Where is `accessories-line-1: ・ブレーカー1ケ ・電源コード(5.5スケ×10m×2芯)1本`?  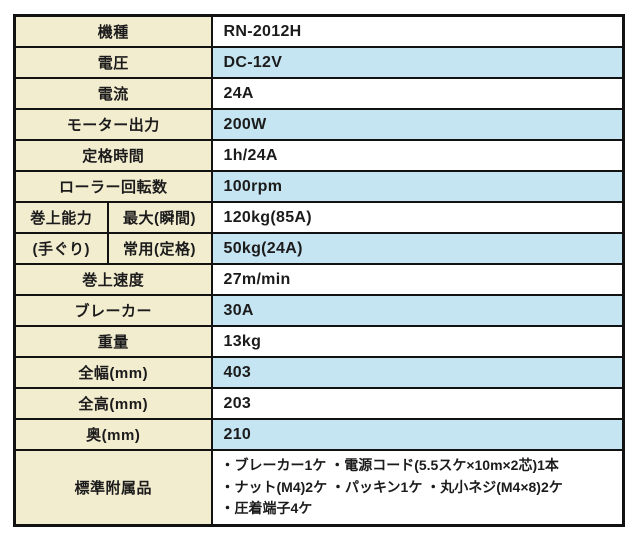 accessories-line-1: ・ブレーカー1ケ ・電源コード(5.5スケ×10m×2芯)1本 is located at coordinates (389, 465).